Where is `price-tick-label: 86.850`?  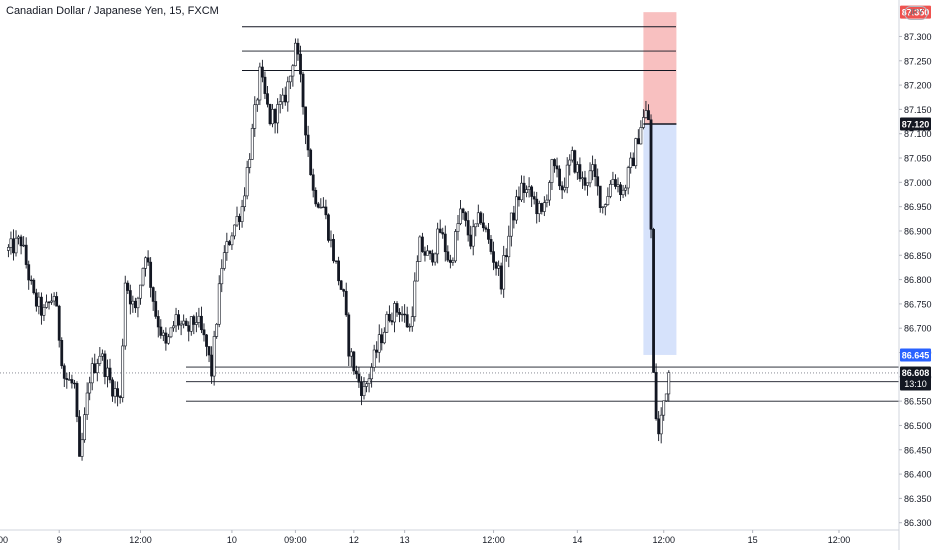 price-tick-label: 86.850 is located at coordinates (918, 256).